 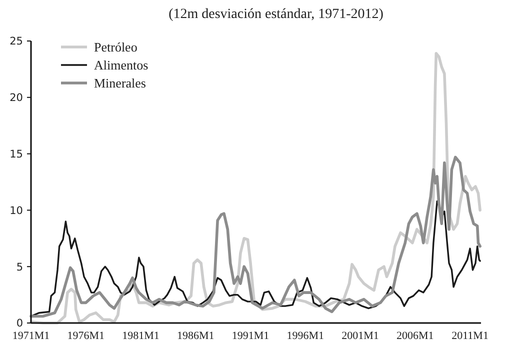 What do you see at coordinates (16, 42) in the screenshot?
I see `y-tick-label: 25` at bounding box center [16, 42].